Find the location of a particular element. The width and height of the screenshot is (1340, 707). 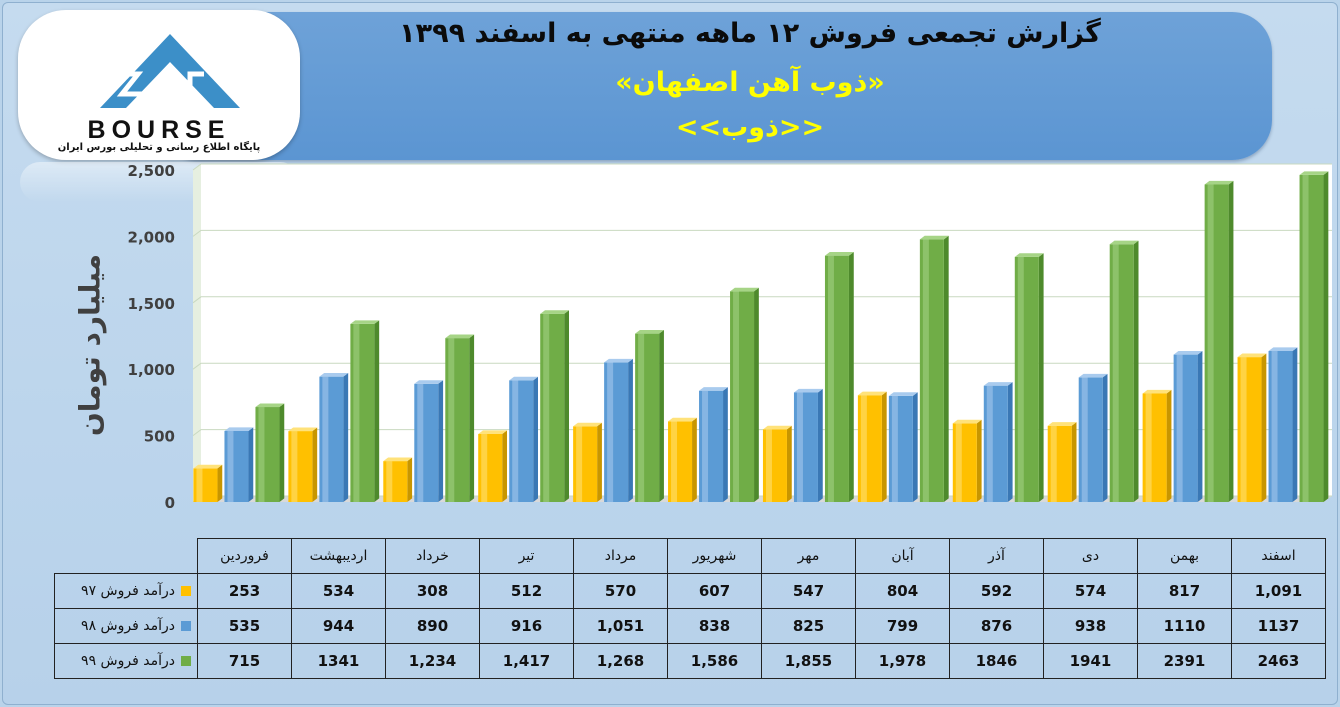

series-legend-label: درآمد فروش ۹۹ is located at coordinates (126, 661).